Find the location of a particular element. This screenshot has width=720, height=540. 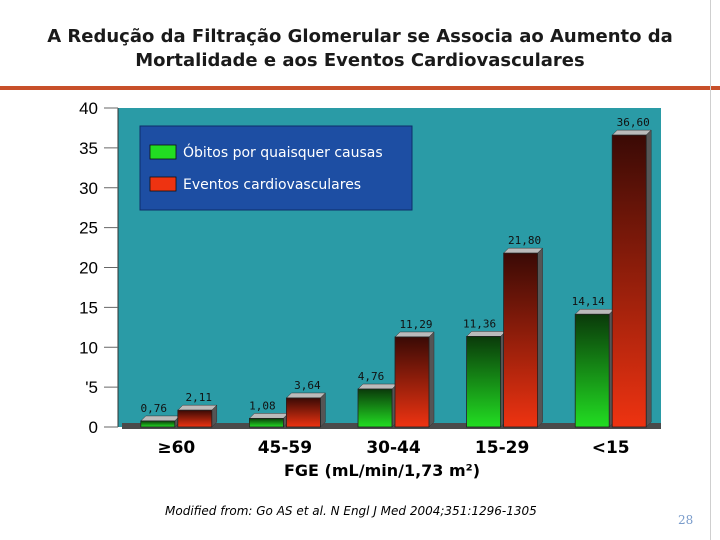

y-tick-label: 35 is located at coordinates (88, 148).